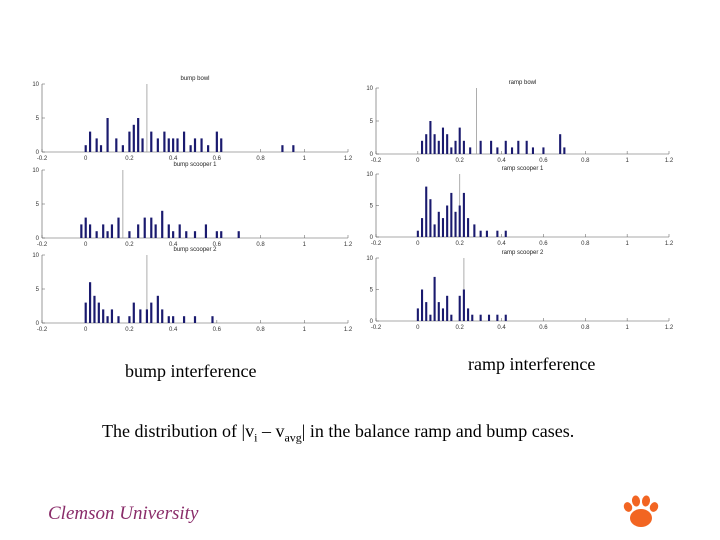  Describe the element at coordinates (123, 513) in the screenshot. I see `footer-university-name: Clemson University` at that location.